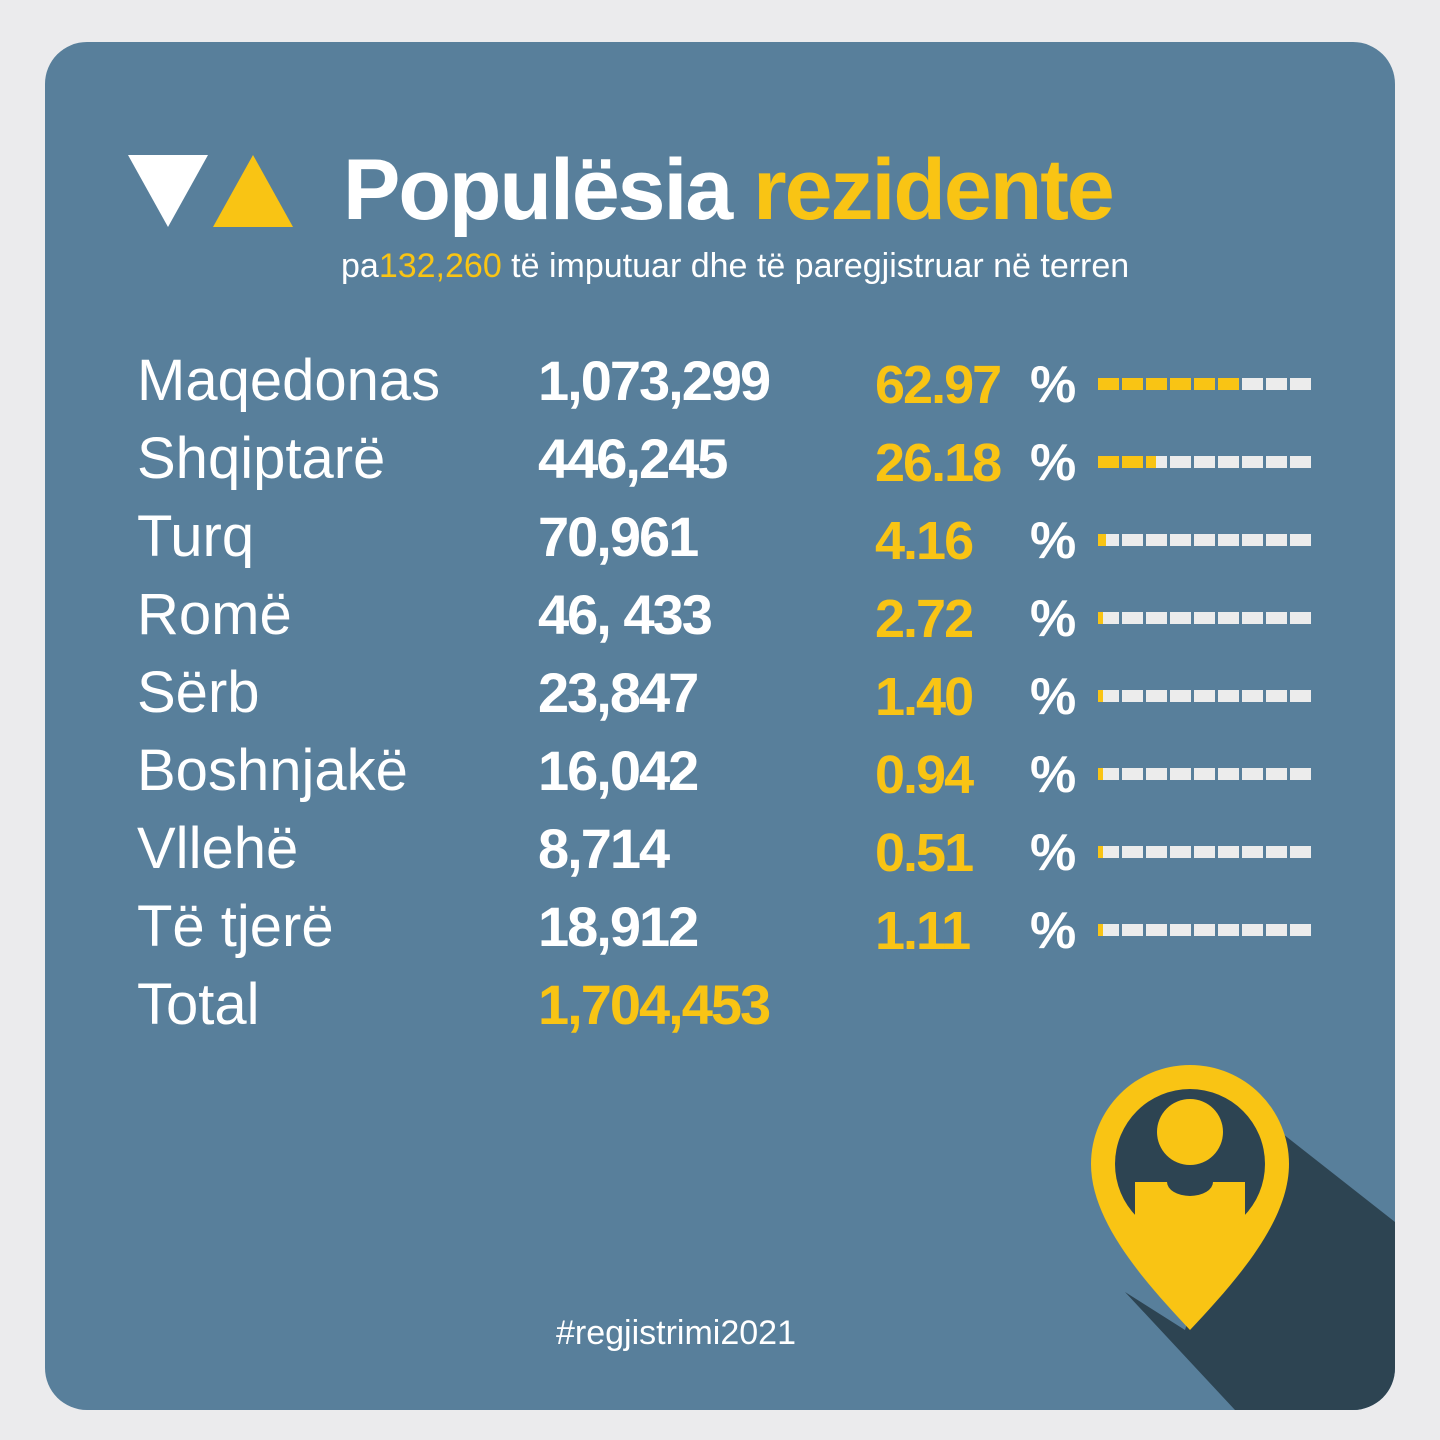  What do you see at coordinates (261, 458) in the screenshot?
I see `group-name: Shqiptarë` at bounding box center [261, 458].